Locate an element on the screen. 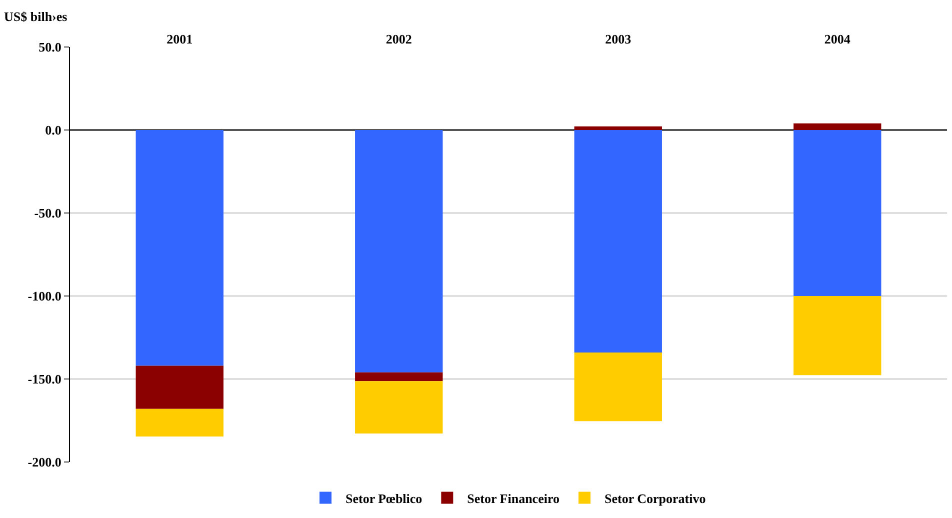  y-tick-label: -100.0 is located at coordinates (45, 296).